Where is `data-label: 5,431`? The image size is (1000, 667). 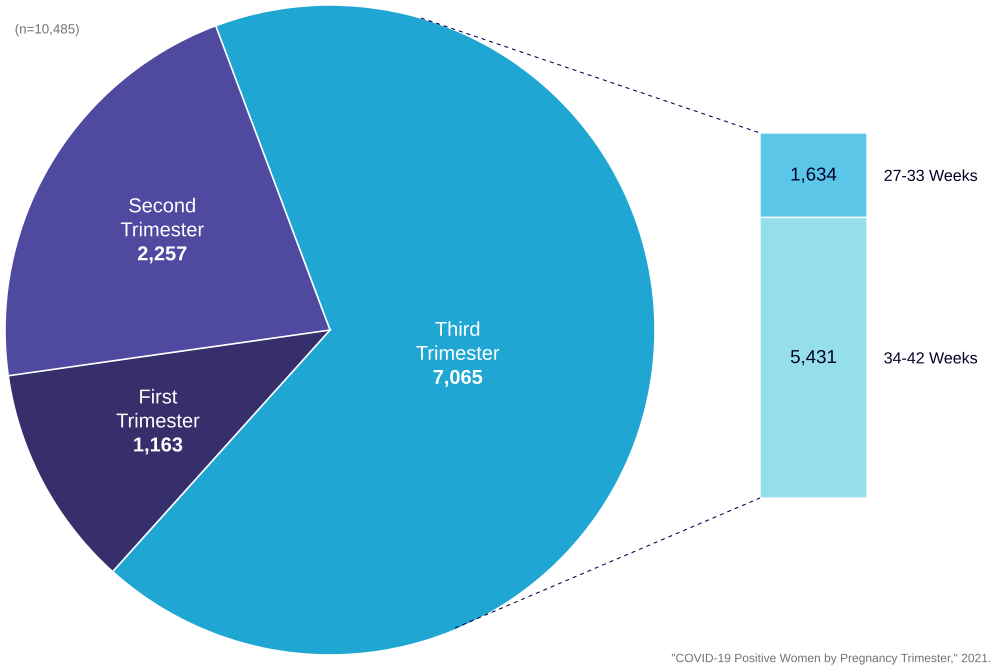
data-label: 5,431 is located at coordinates (813, 358).